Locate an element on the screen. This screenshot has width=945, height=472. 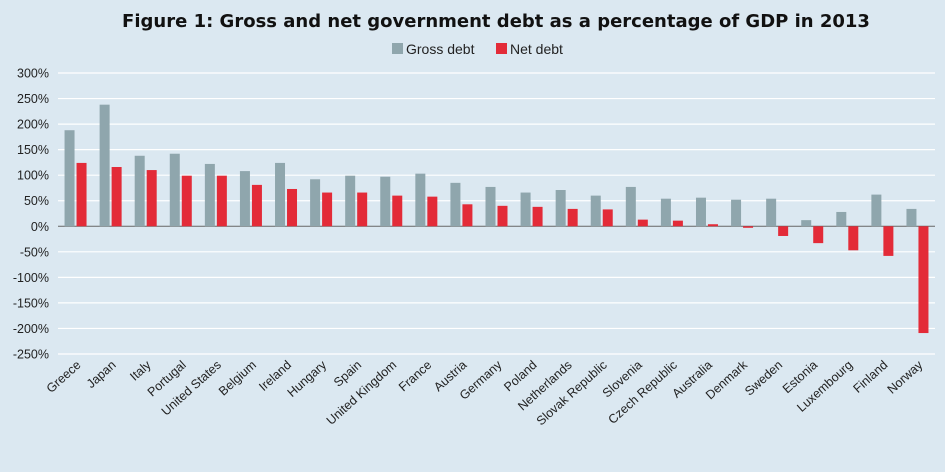
bar-net-italy is located at coordinates (151, 198).